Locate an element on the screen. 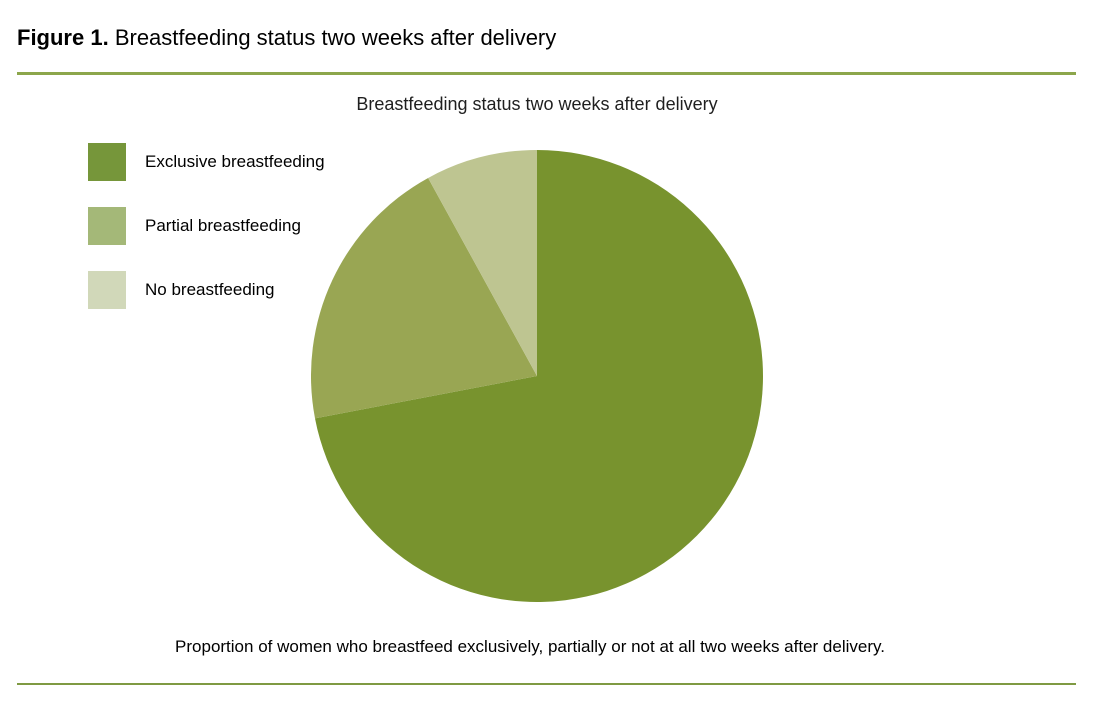 The width and height of the screenshot is (1093, 720). legend-item-exclusive-breastfeeding: Exclusive breastfeeding is located at coordinates (206, 162).